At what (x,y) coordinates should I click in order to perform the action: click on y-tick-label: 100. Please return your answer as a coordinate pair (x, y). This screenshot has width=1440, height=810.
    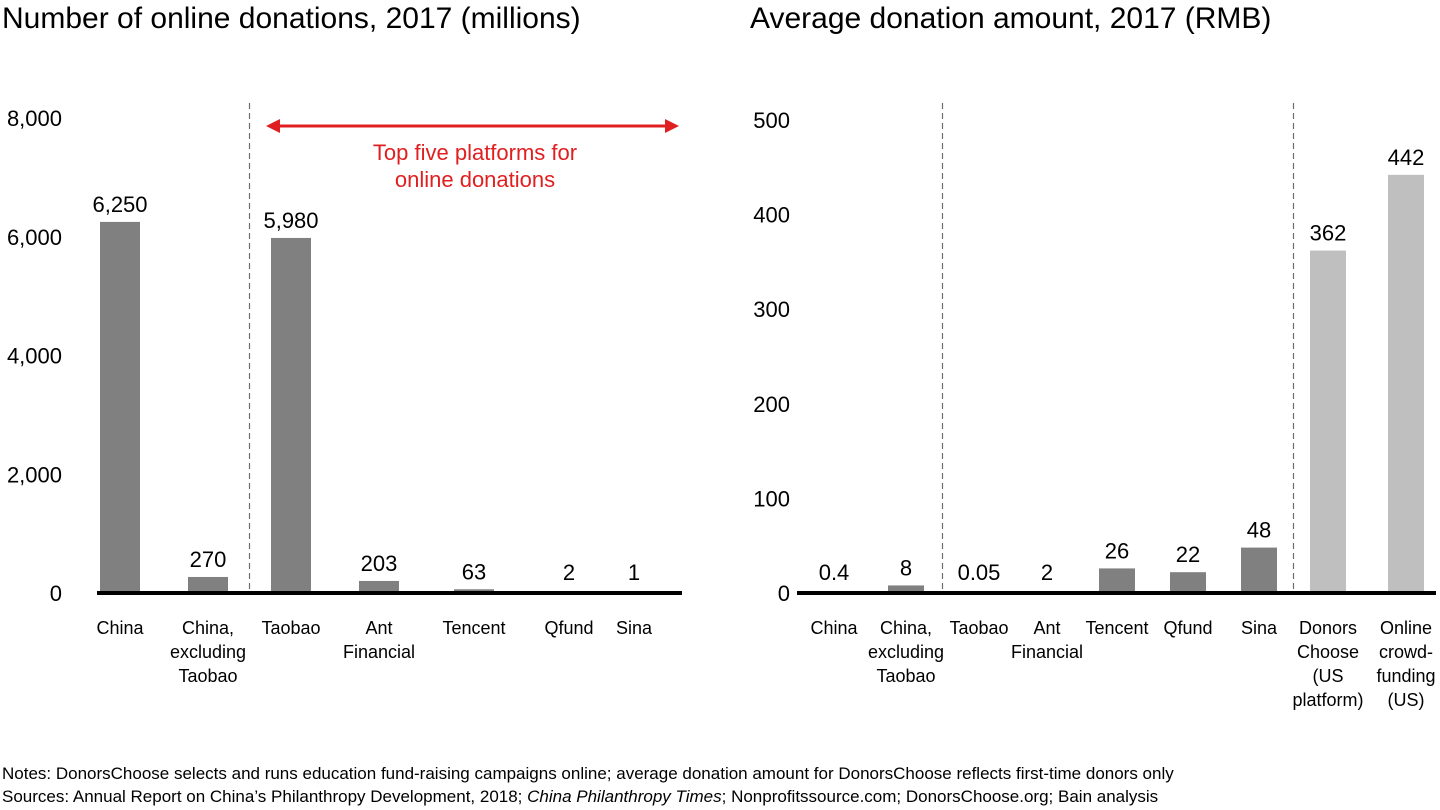
    Looking at the image, I should click on (771, 498).